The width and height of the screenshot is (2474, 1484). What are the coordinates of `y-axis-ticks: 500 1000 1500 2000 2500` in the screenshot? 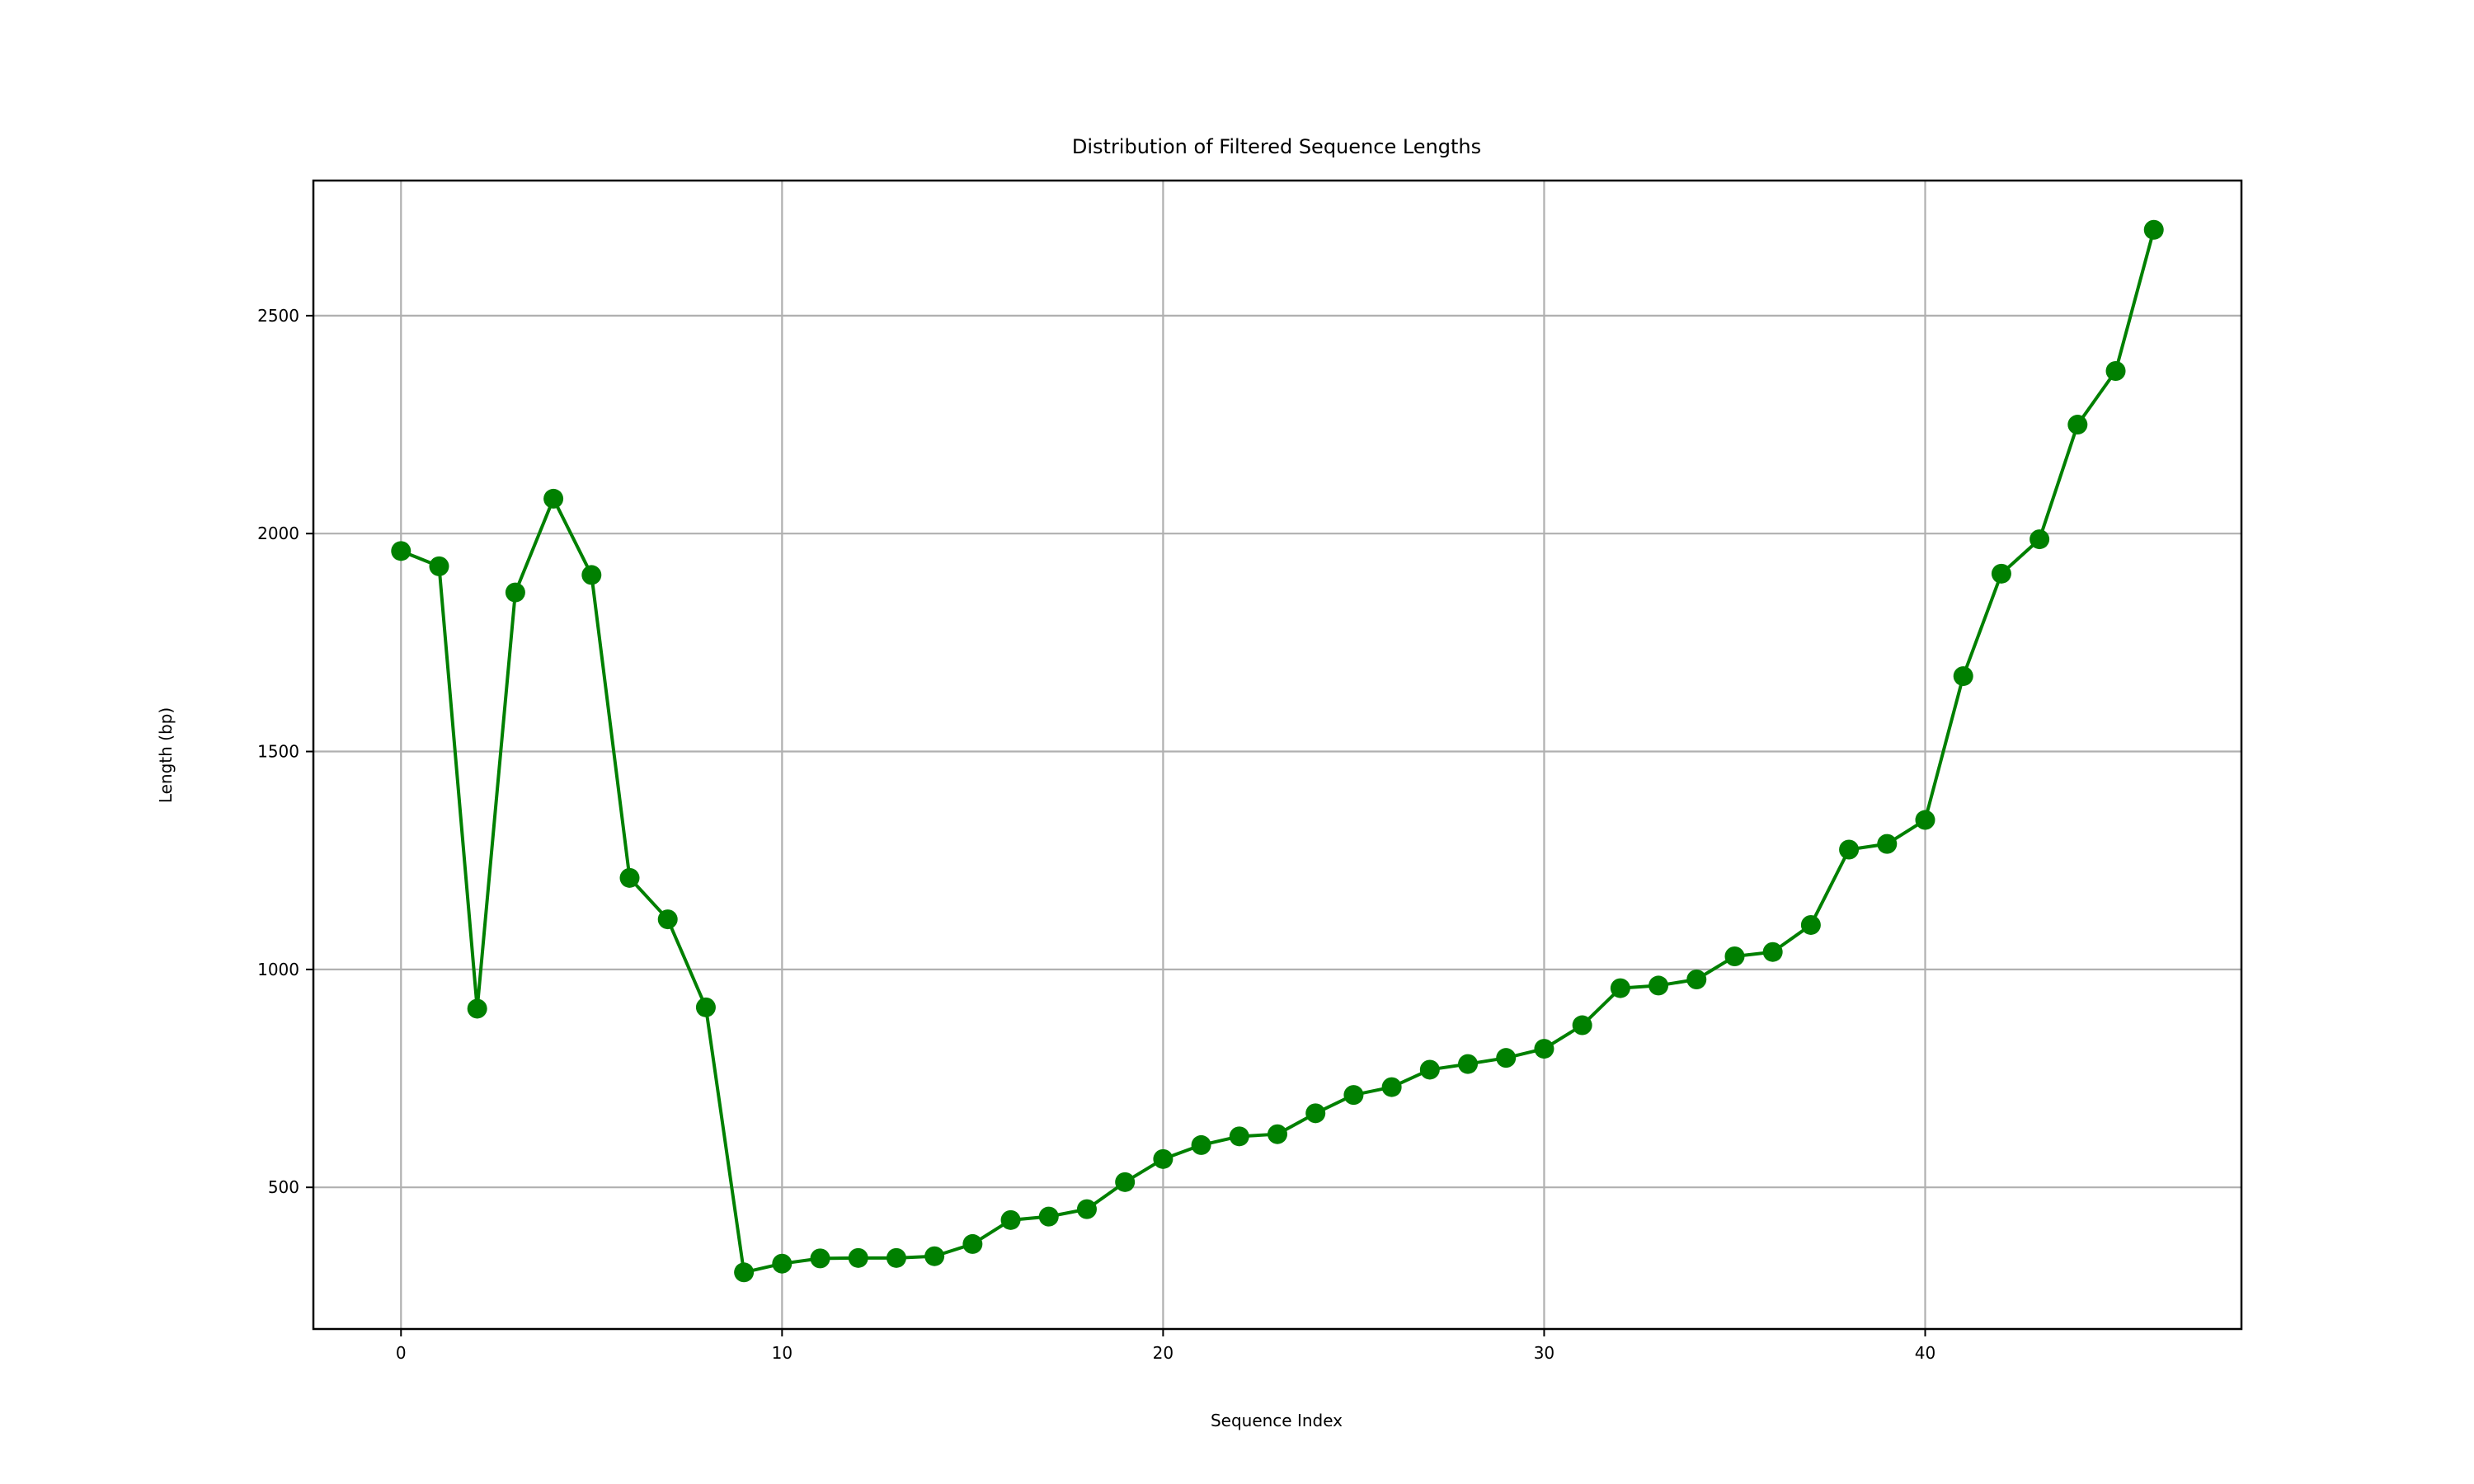 It's located at (285, 751).